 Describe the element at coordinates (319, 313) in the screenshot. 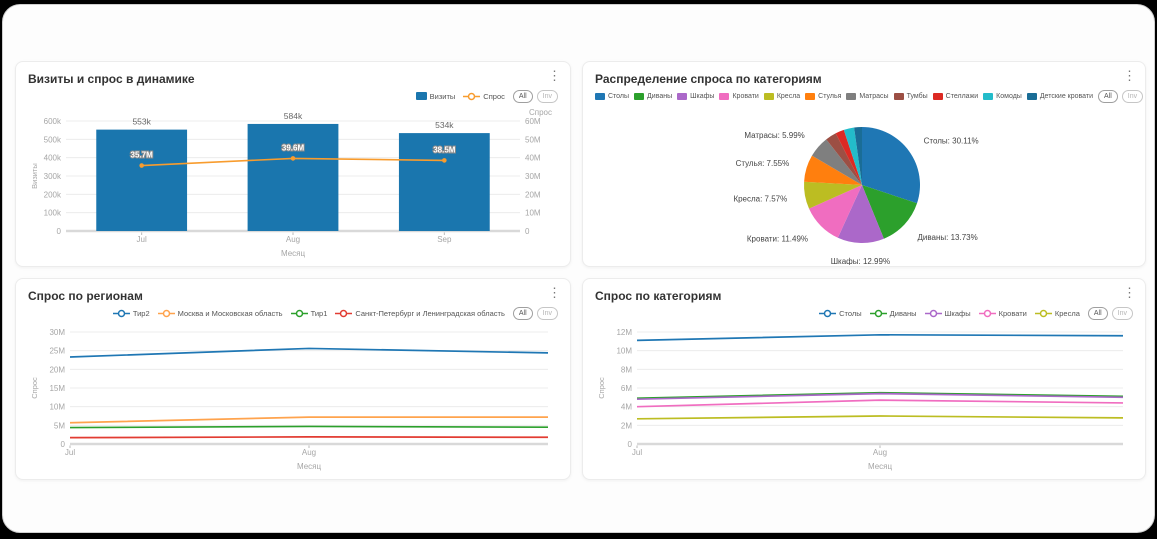

I see `legend-label: Тир1` at that location.